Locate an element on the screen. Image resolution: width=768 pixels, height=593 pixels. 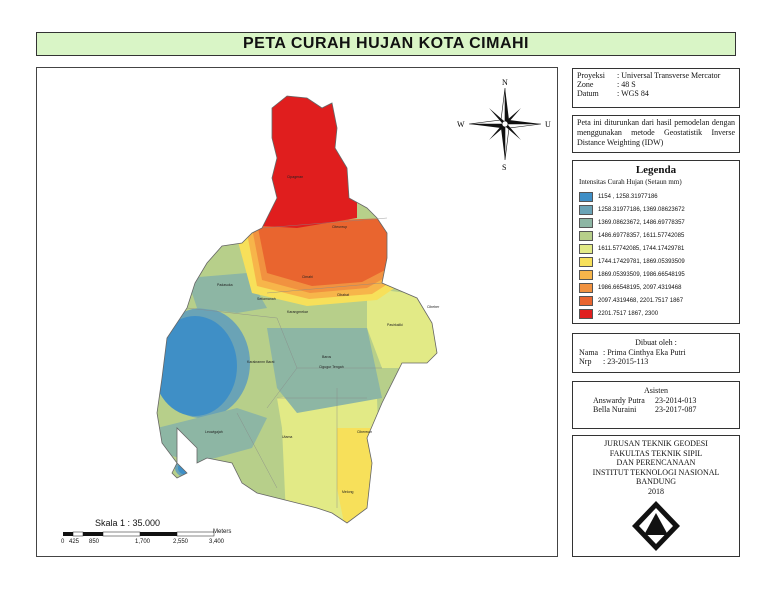
asisten-id: 23-2017-087 is located at coordinates (676, 409).